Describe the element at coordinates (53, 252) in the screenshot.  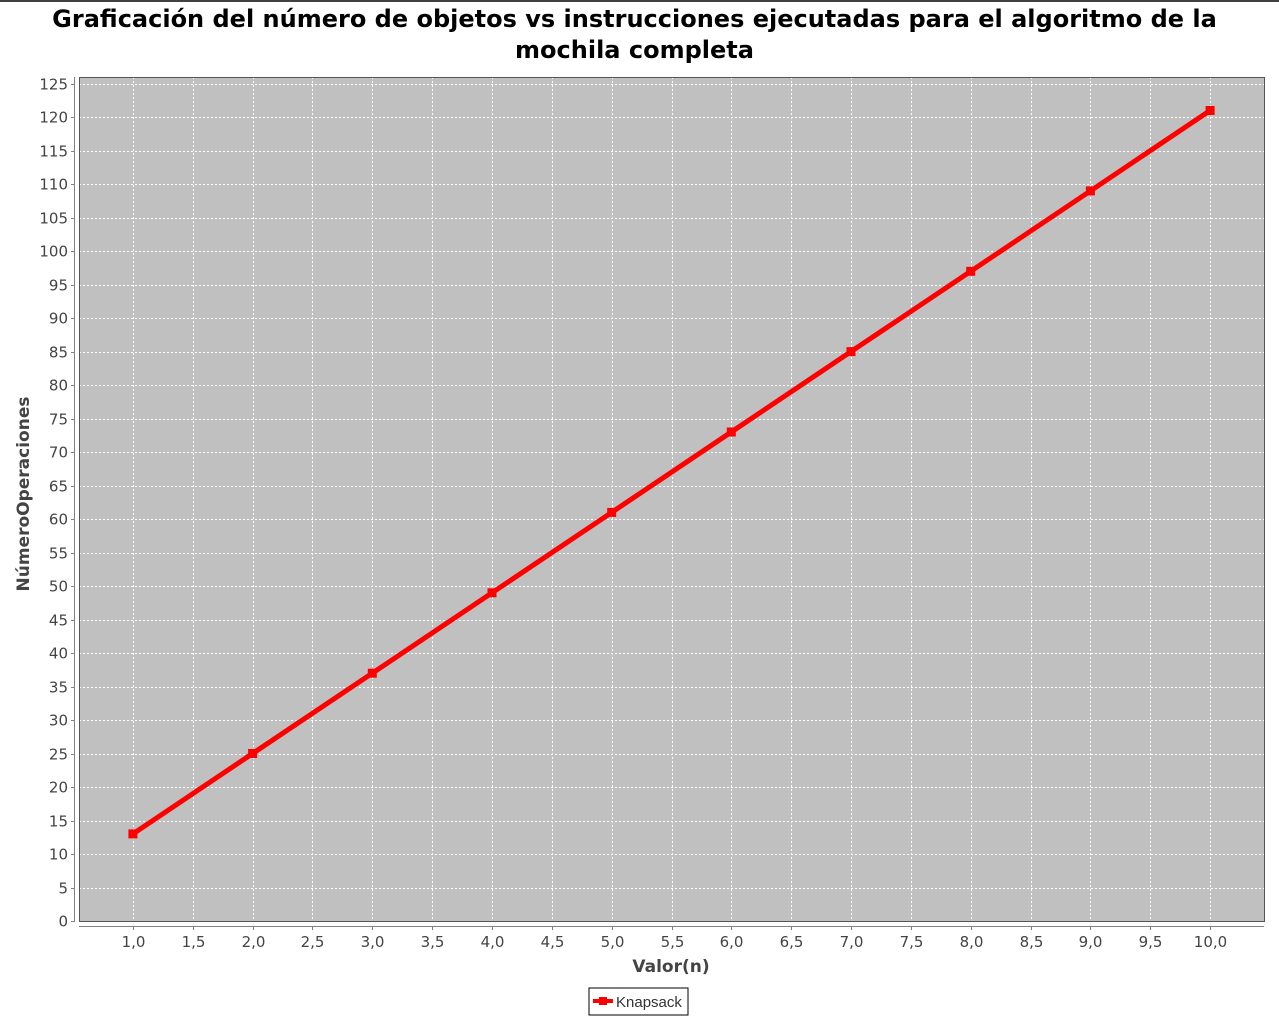
I see `y-tick-label: 100` at that location.